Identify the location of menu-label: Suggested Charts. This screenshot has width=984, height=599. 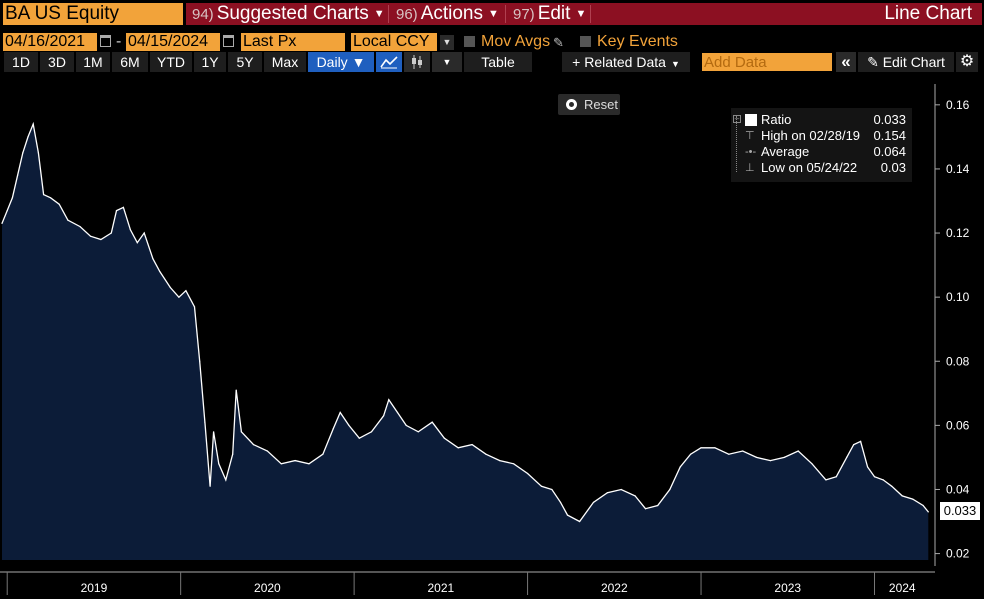
(292, 13).